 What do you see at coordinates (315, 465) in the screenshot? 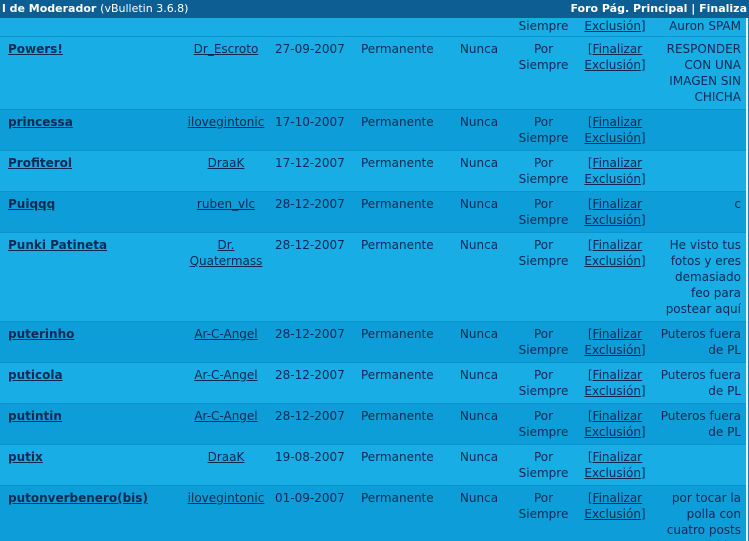
I see `date: 19-08-2007` at bounding box center [315, 465].